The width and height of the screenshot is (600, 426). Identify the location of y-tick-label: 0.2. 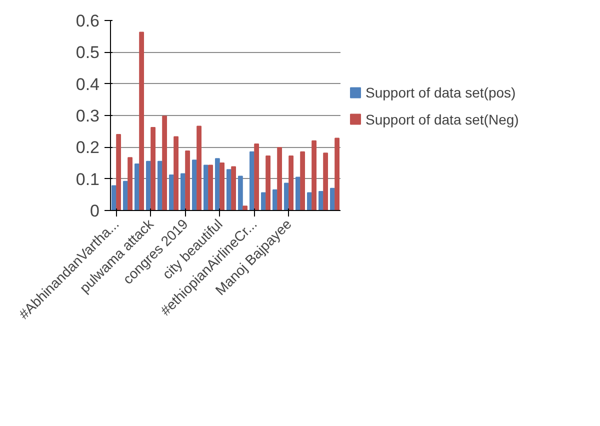
(88, 148).